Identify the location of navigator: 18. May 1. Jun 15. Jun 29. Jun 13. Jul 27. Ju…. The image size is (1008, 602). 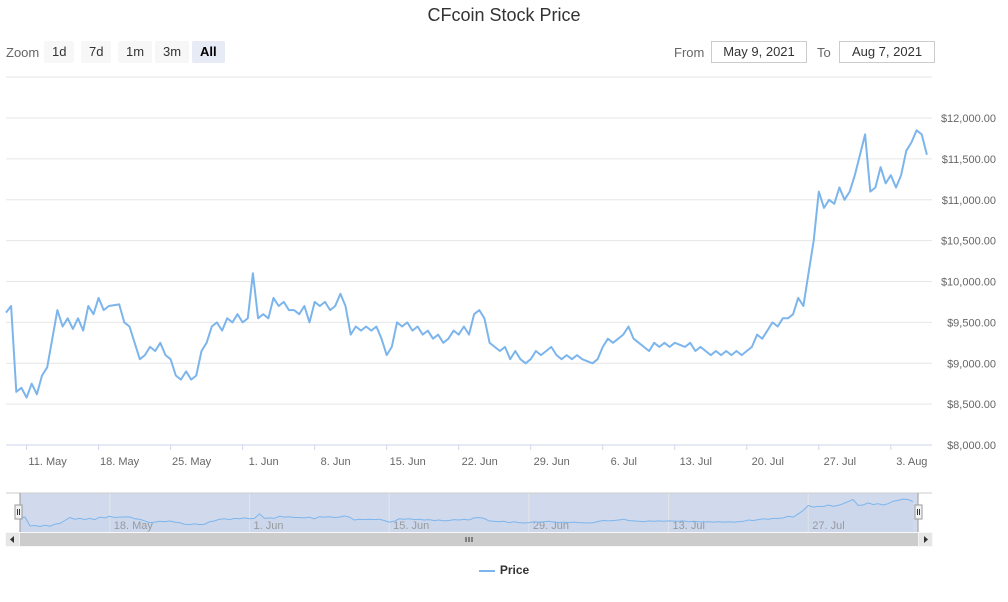
(469, 512).